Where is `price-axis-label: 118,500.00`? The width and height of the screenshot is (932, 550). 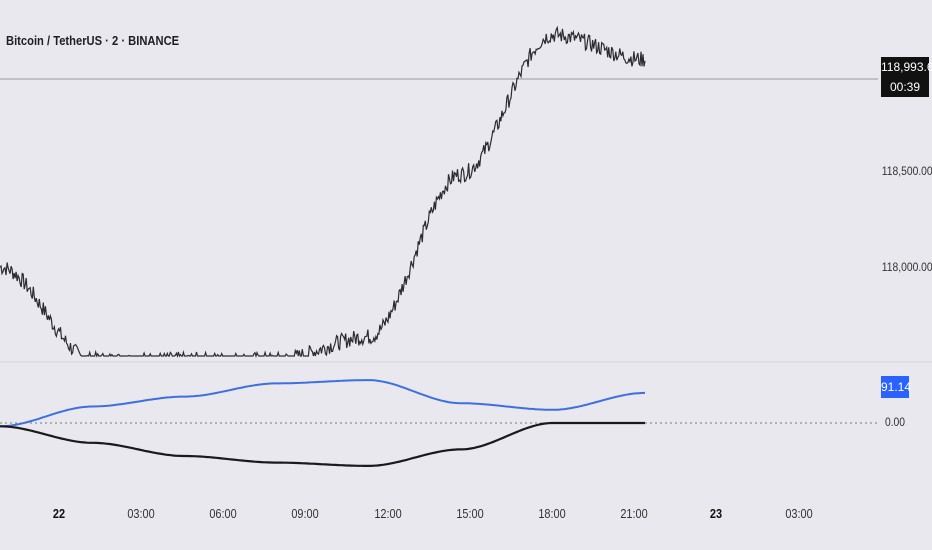 price-axis-label: 118,500.00 is located at coordinates (906, 171).